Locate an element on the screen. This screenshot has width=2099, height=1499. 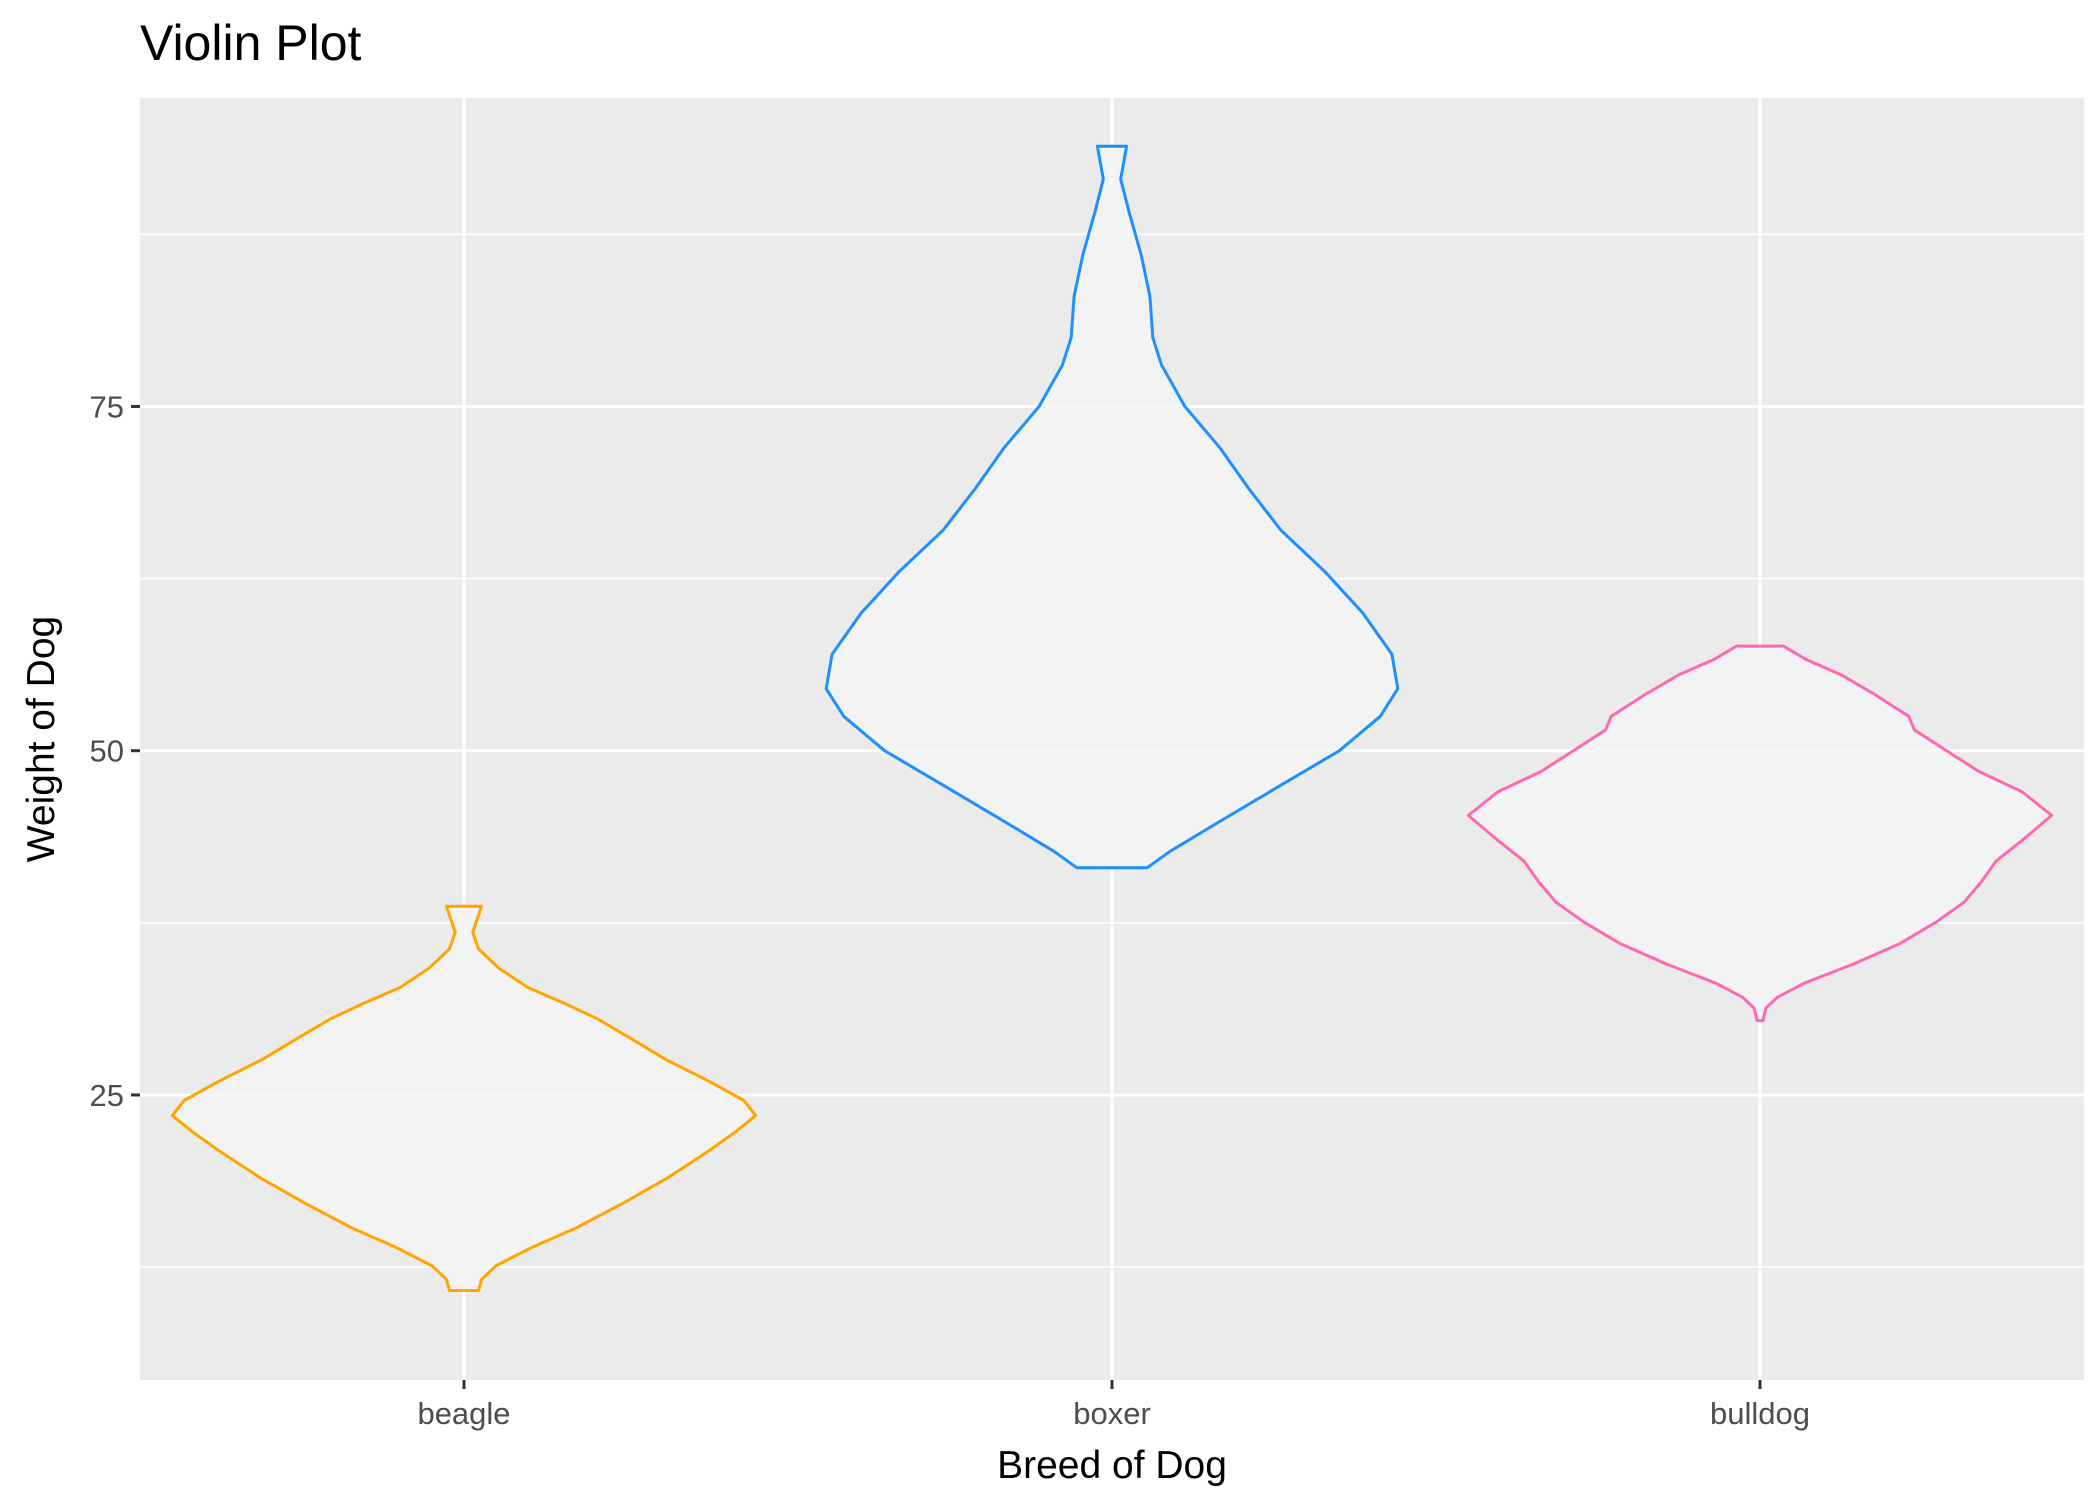
violin-boxer is located at coordinates (1112, 507).